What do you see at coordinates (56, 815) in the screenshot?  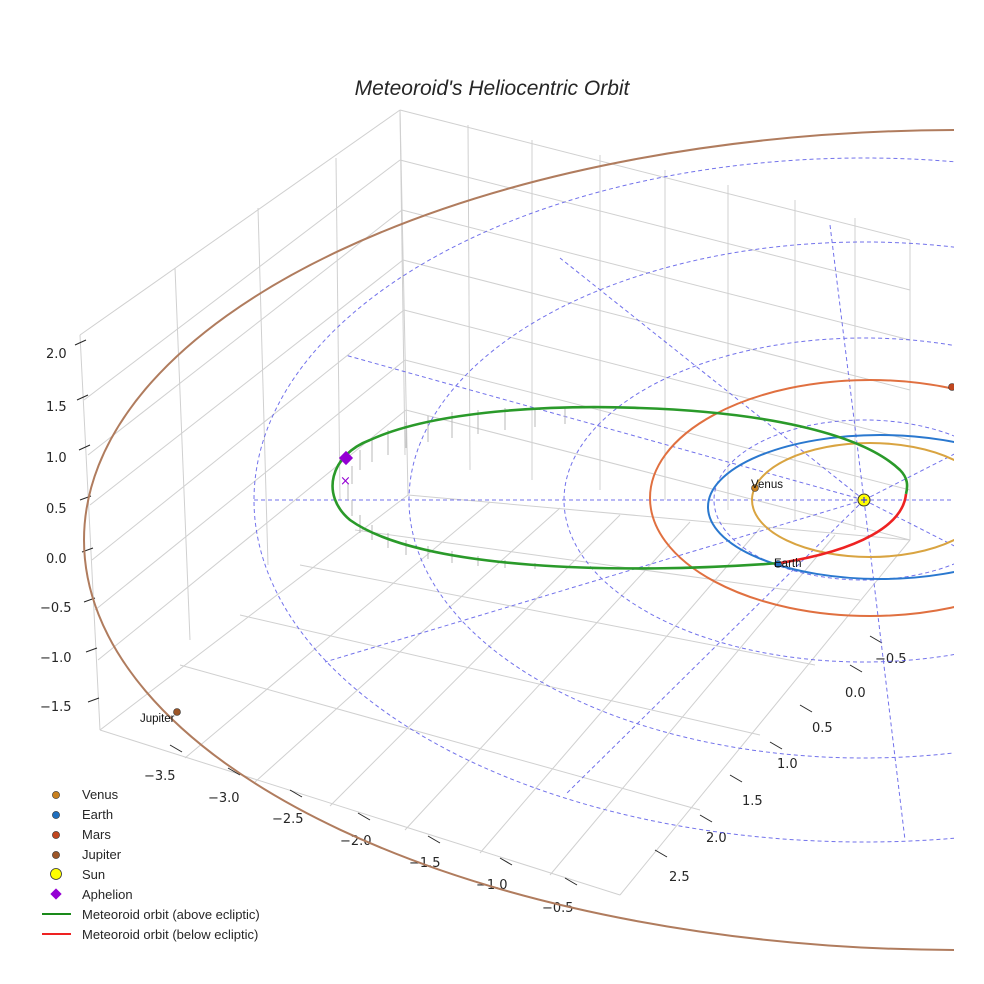 I see `legend-earth-marker` at bounding box center [56, 815].